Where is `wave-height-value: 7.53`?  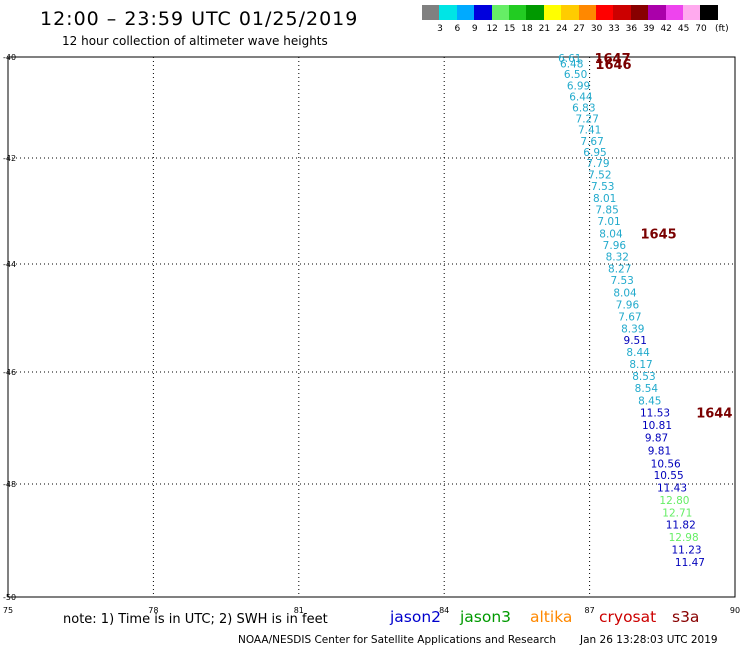 wave-height-value: 7.53 is located at coordinates (602, 187).